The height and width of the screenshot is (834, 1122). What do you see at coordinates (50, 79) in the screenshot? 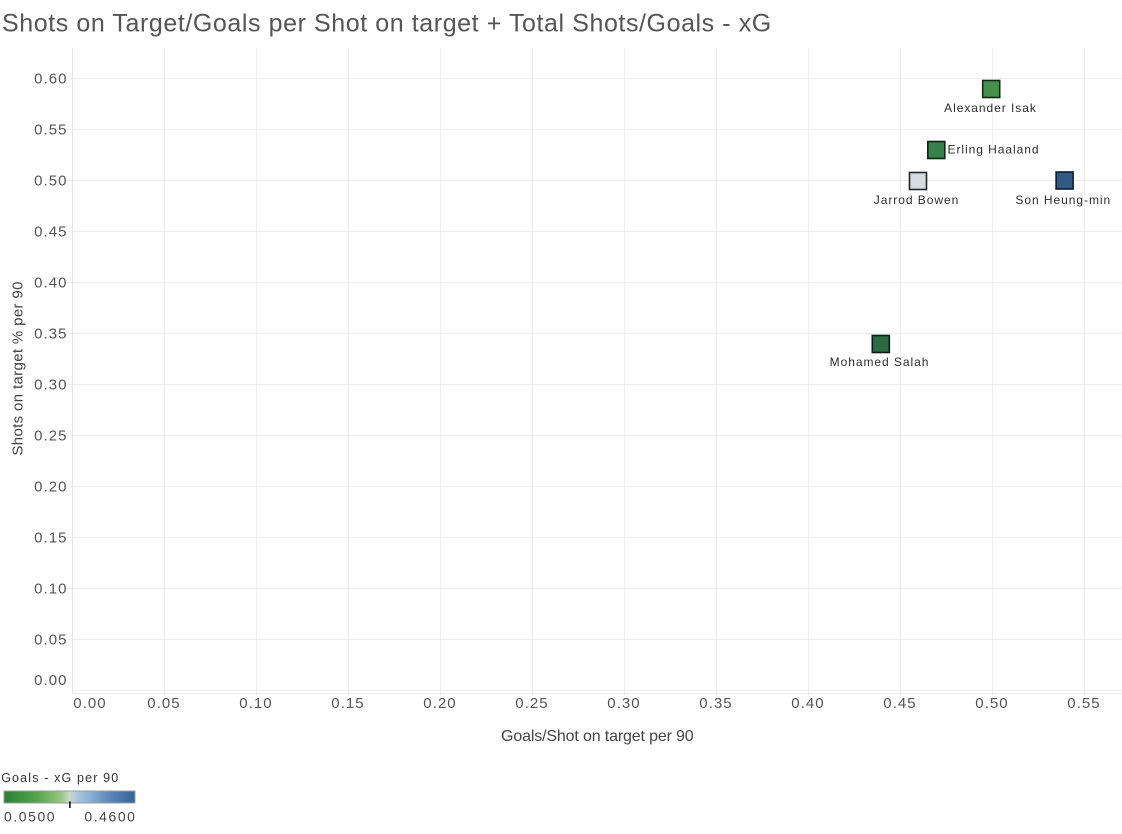
I see `svg-text: 0.60` at bounding box center [50, 79].